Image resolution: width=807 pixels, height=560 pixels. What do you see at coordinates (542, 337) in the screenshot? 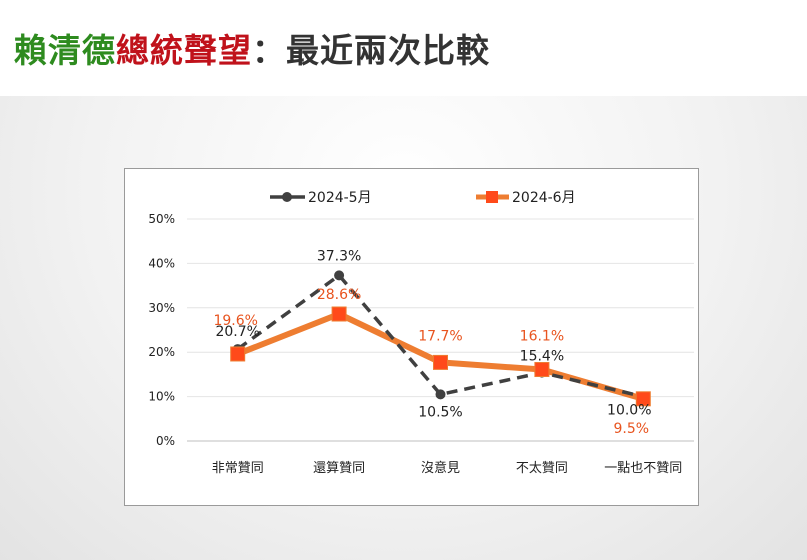
I see `data-label-june: 16.1%` at bounding box center [542, 337].